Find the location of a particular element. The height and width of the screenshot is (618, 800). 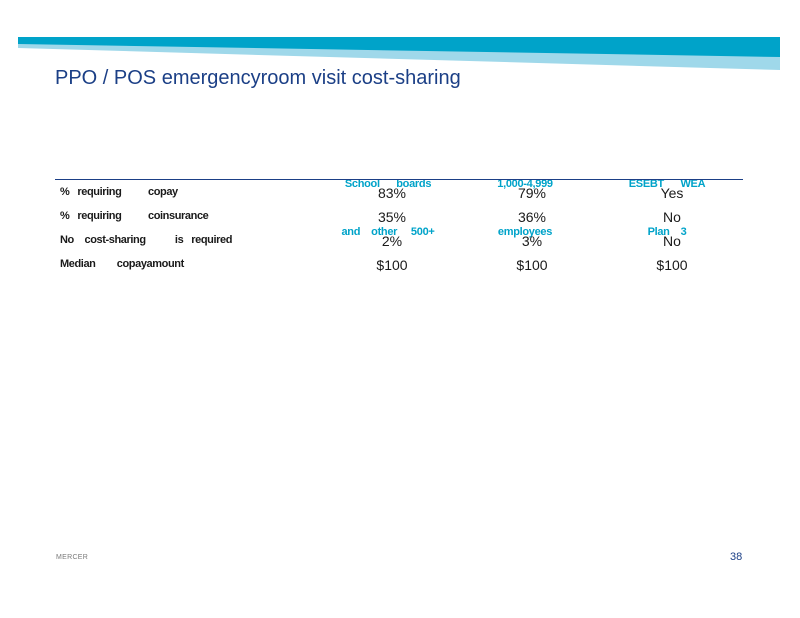

column-header-school-boards: School boards and other 500+ is located at coordinates (388, 208).